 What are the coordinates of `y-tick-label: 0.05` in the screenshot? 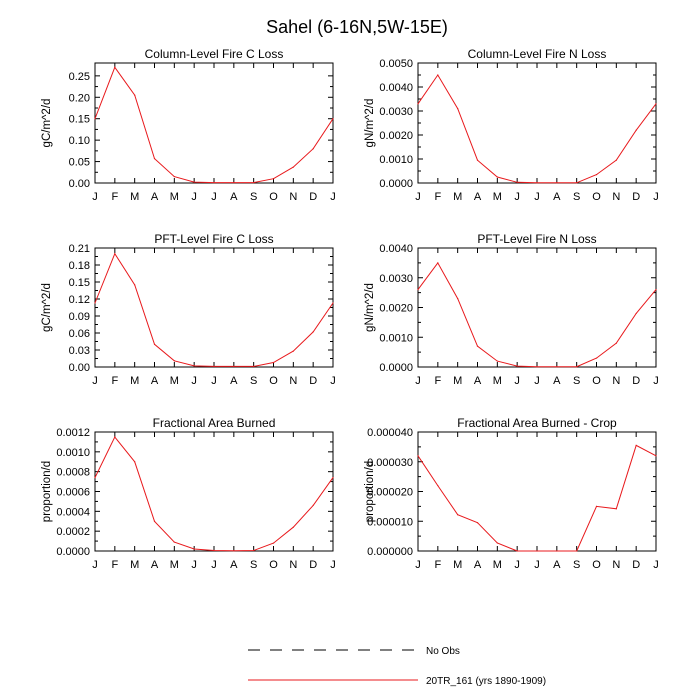 It's located at (79, 163).